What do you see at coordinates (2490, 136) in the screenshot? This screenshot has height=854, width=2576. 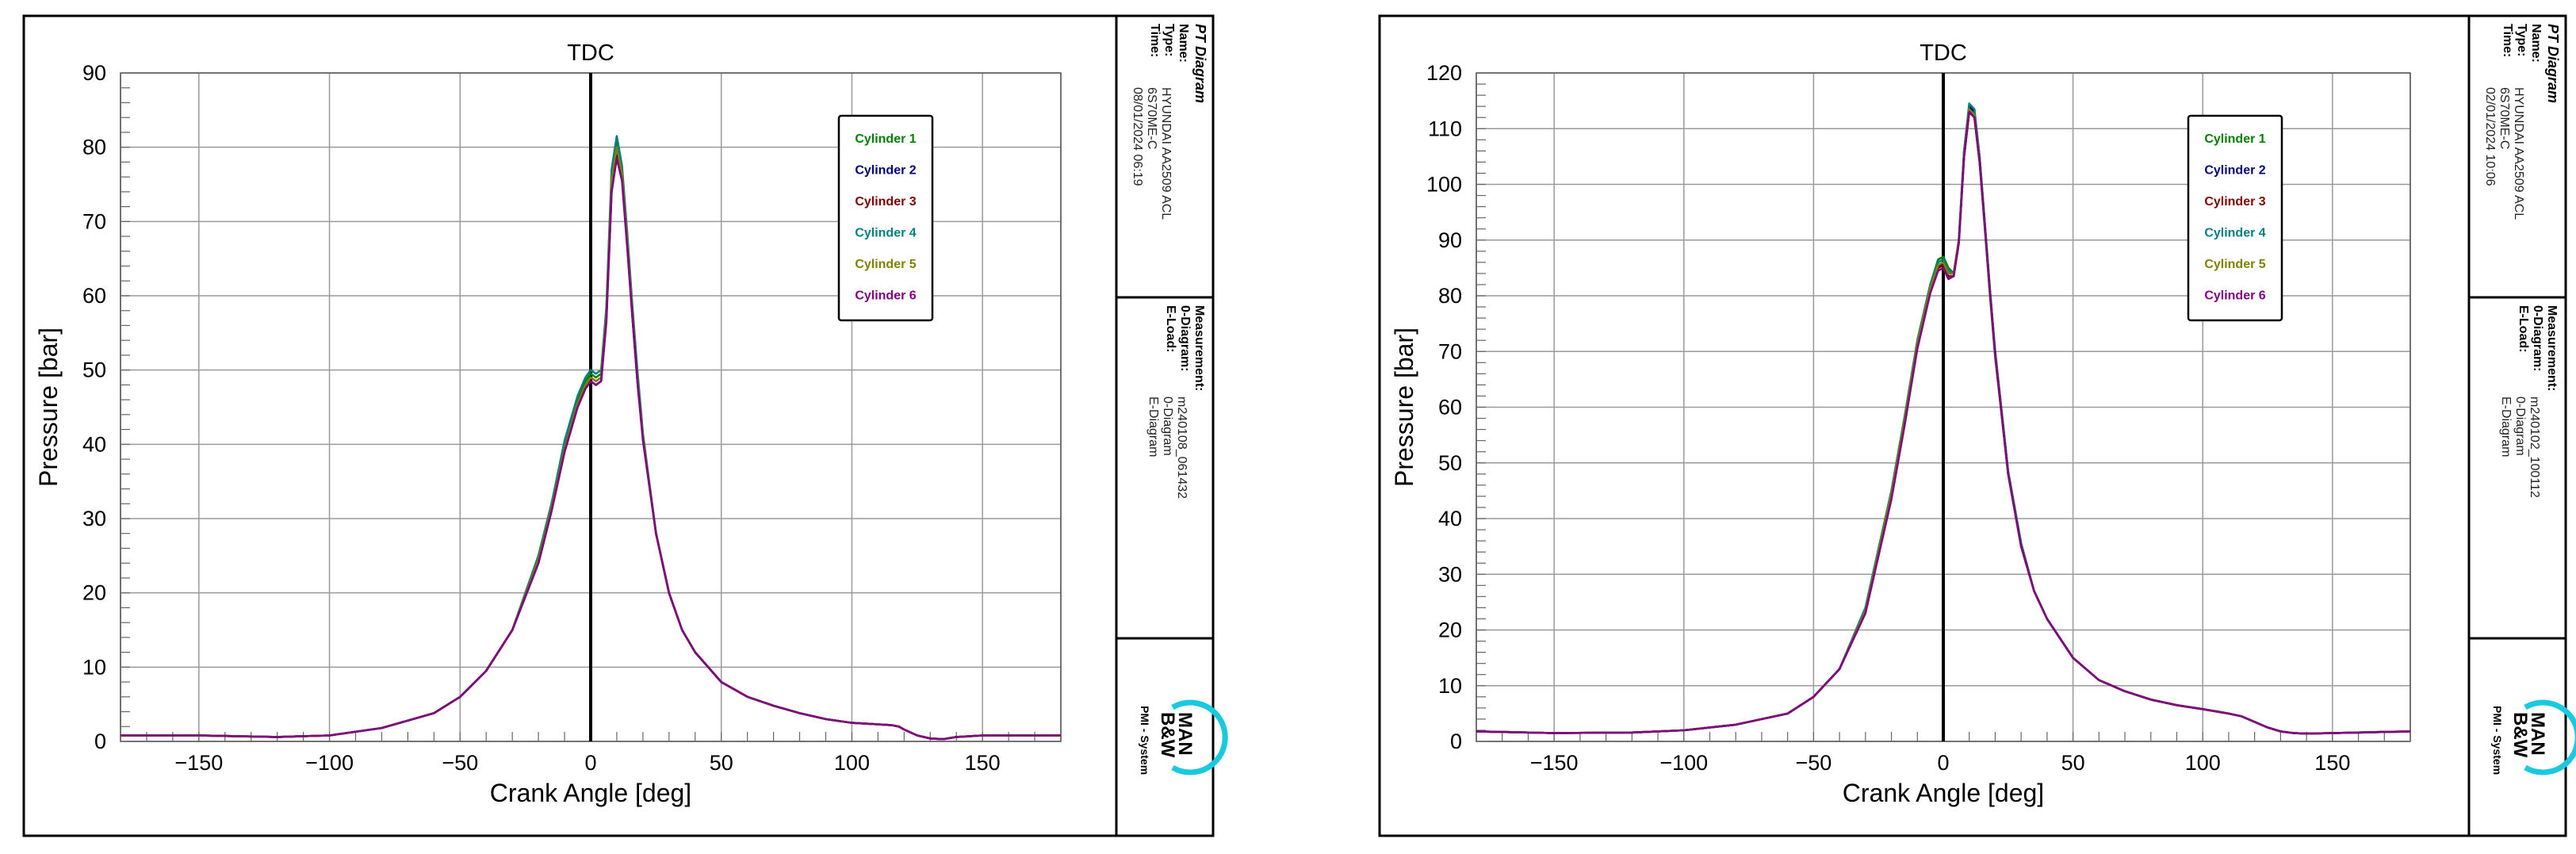 I see `info-value-2: 02/01/2024 10:06` at bounding box center [2490, 136].